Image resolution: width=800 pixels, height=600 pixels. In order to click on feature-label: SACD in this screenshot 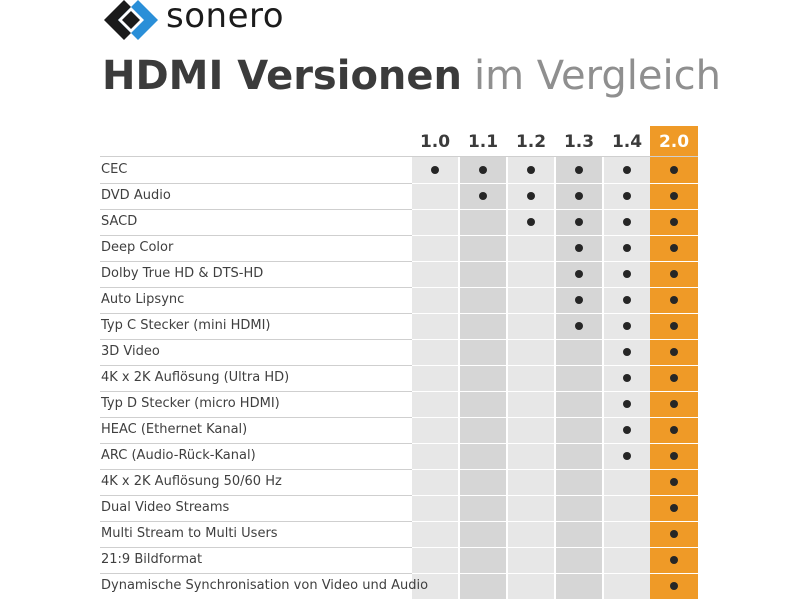, I will do `click(119, 221)`.